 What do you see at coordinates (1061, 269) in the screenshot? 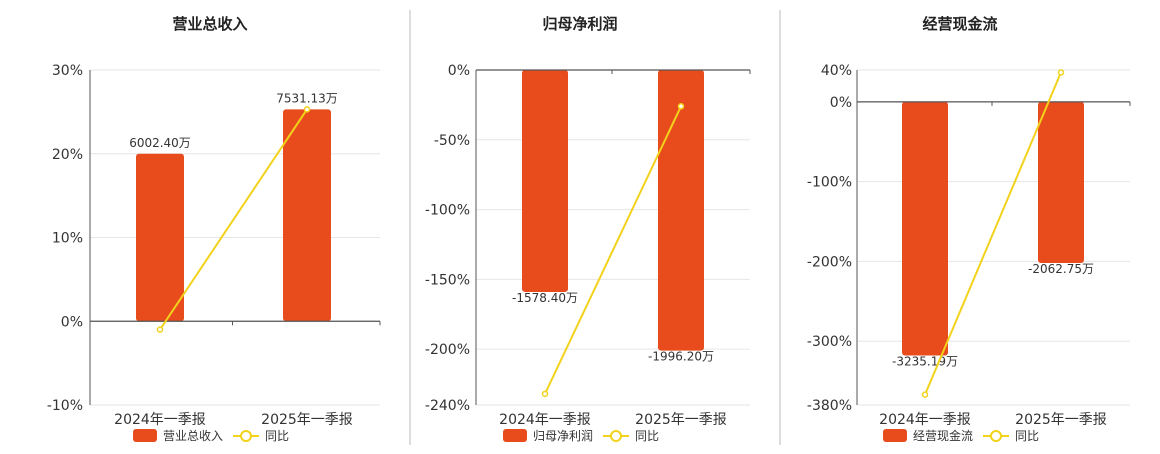
I see `bar-value-label: -2062.75万` at bounding box center [1061, 269].